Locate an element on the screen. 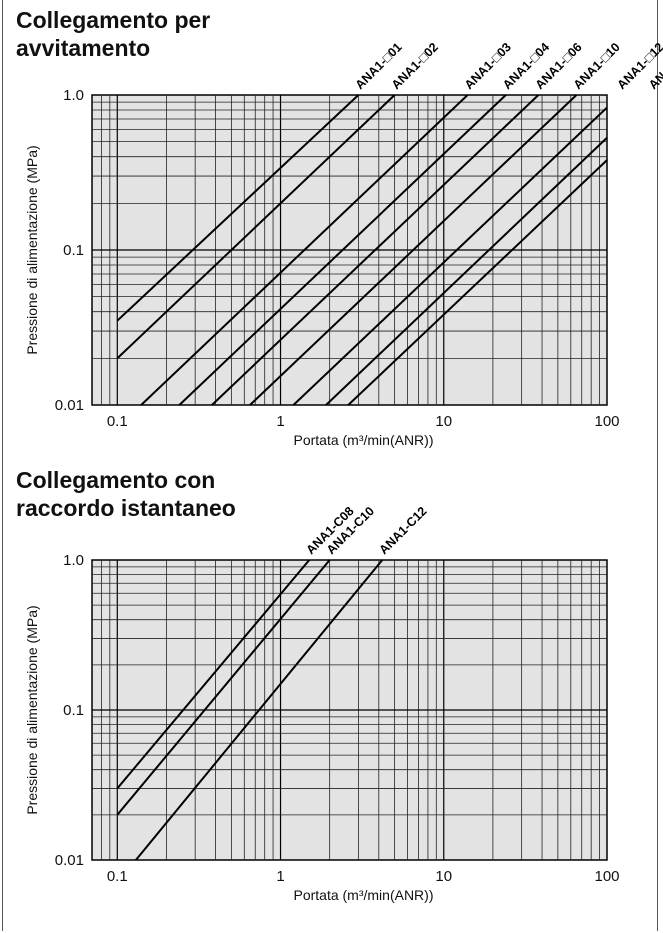 This screenshot has width=663, height=933. chart-1-title-line-2: avvitamento is located at coordinates (83, 48).